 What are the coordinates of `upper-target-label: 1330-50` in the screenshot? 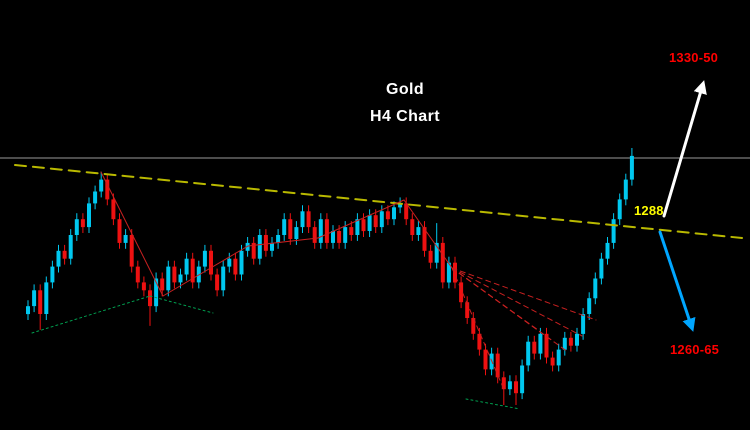 It's located at (694, 57).